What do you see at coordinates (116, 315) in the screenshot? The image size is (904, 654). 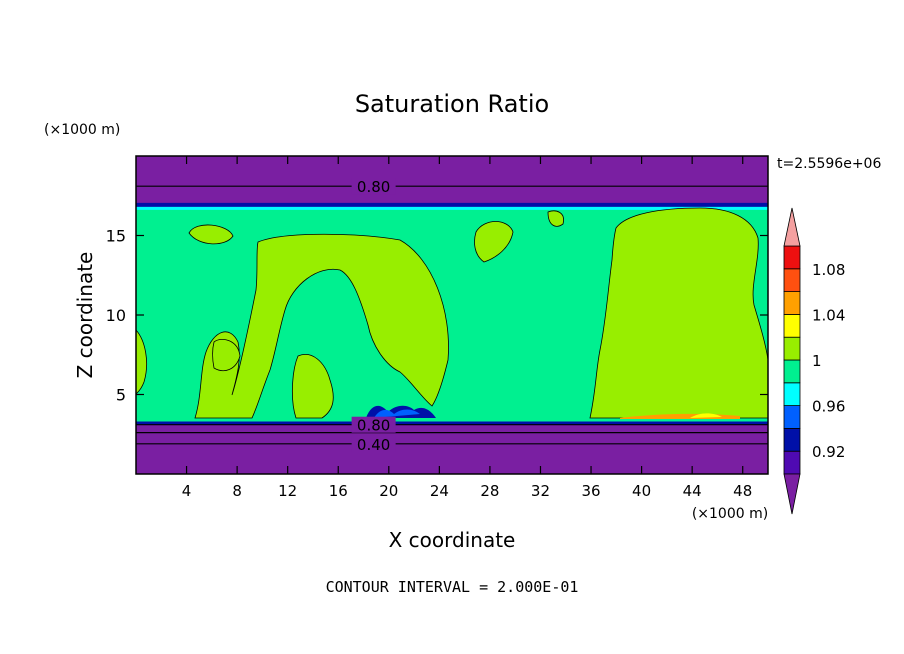 I see `y-tick-label-10: 10` at bounding box center [116, 315].